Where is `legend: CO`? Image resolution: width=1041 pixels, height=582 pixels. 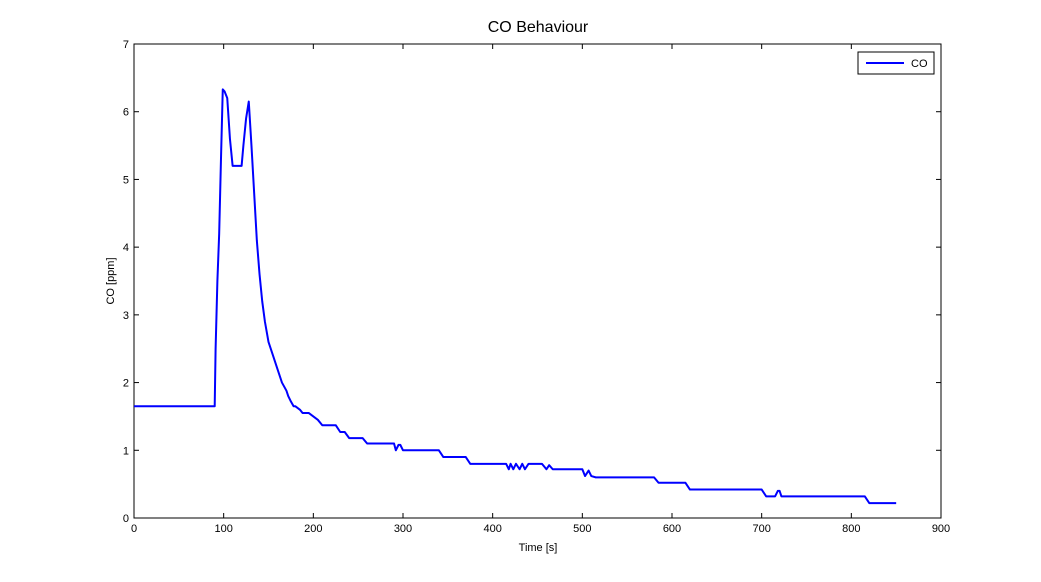 legend: CO is located at coordinates (896, 63).